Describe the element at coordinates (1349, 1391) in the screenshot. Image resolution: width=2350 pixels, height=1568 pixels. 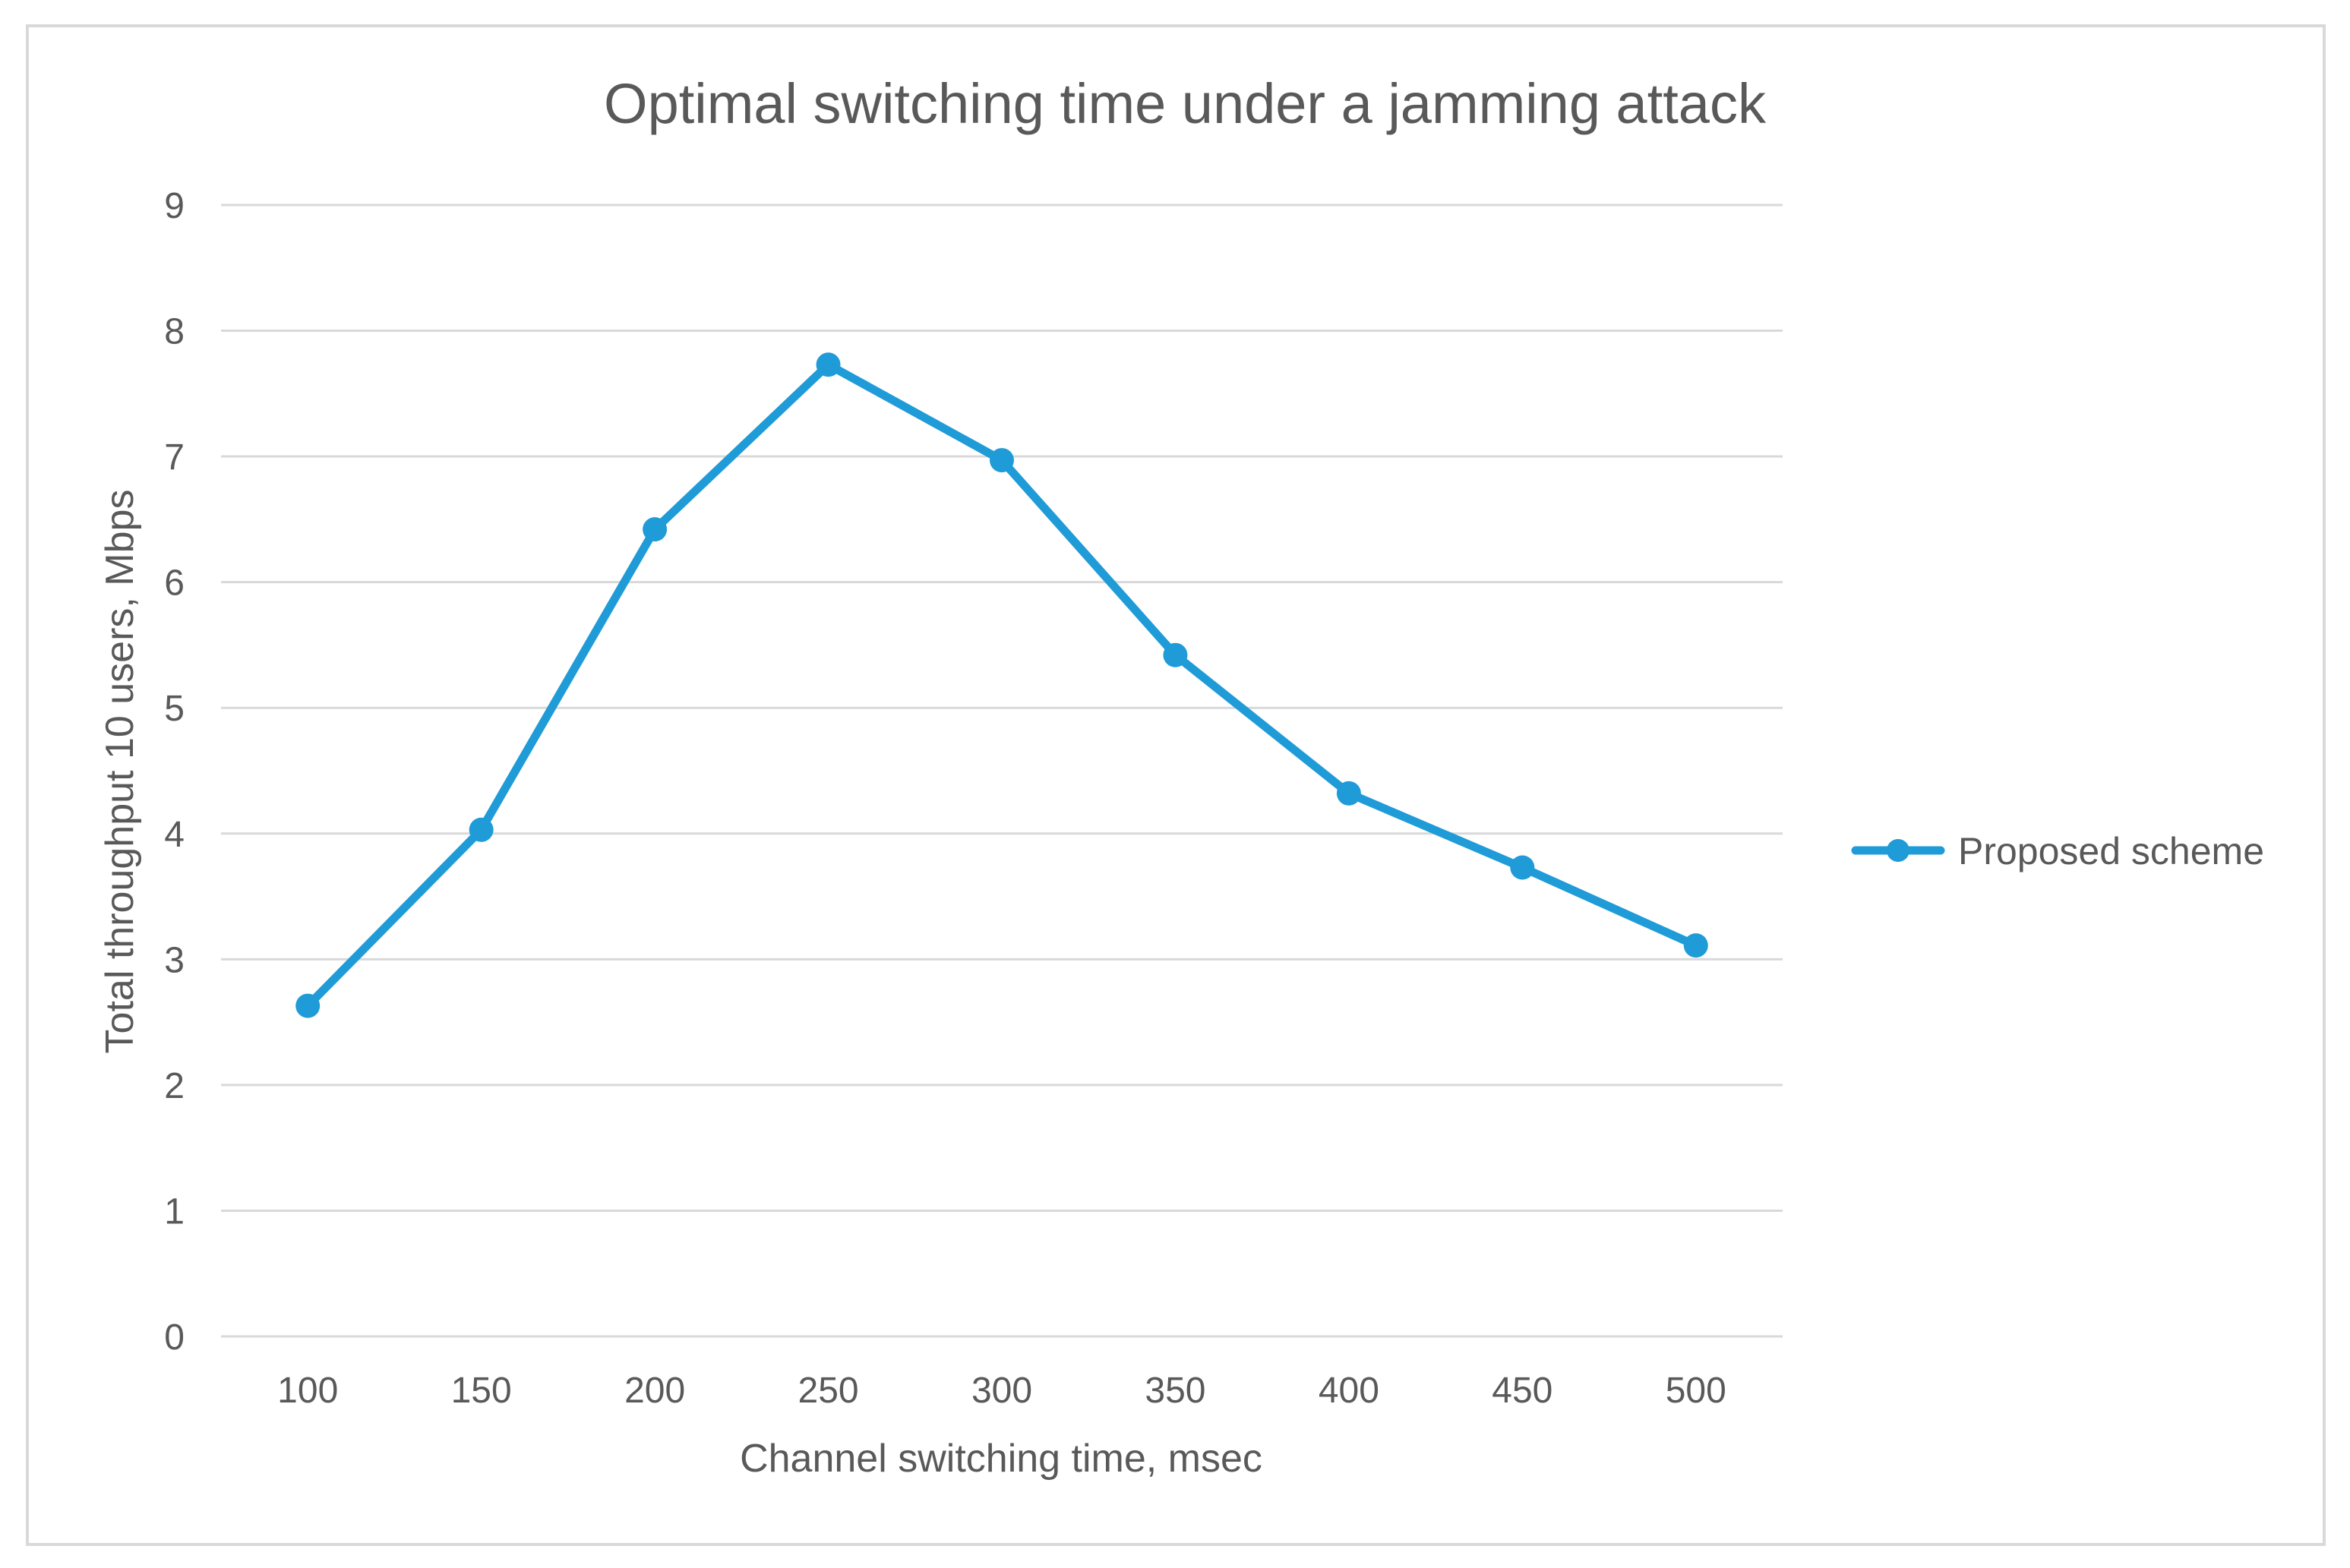
I see `x-tick-label: 400` at that location.